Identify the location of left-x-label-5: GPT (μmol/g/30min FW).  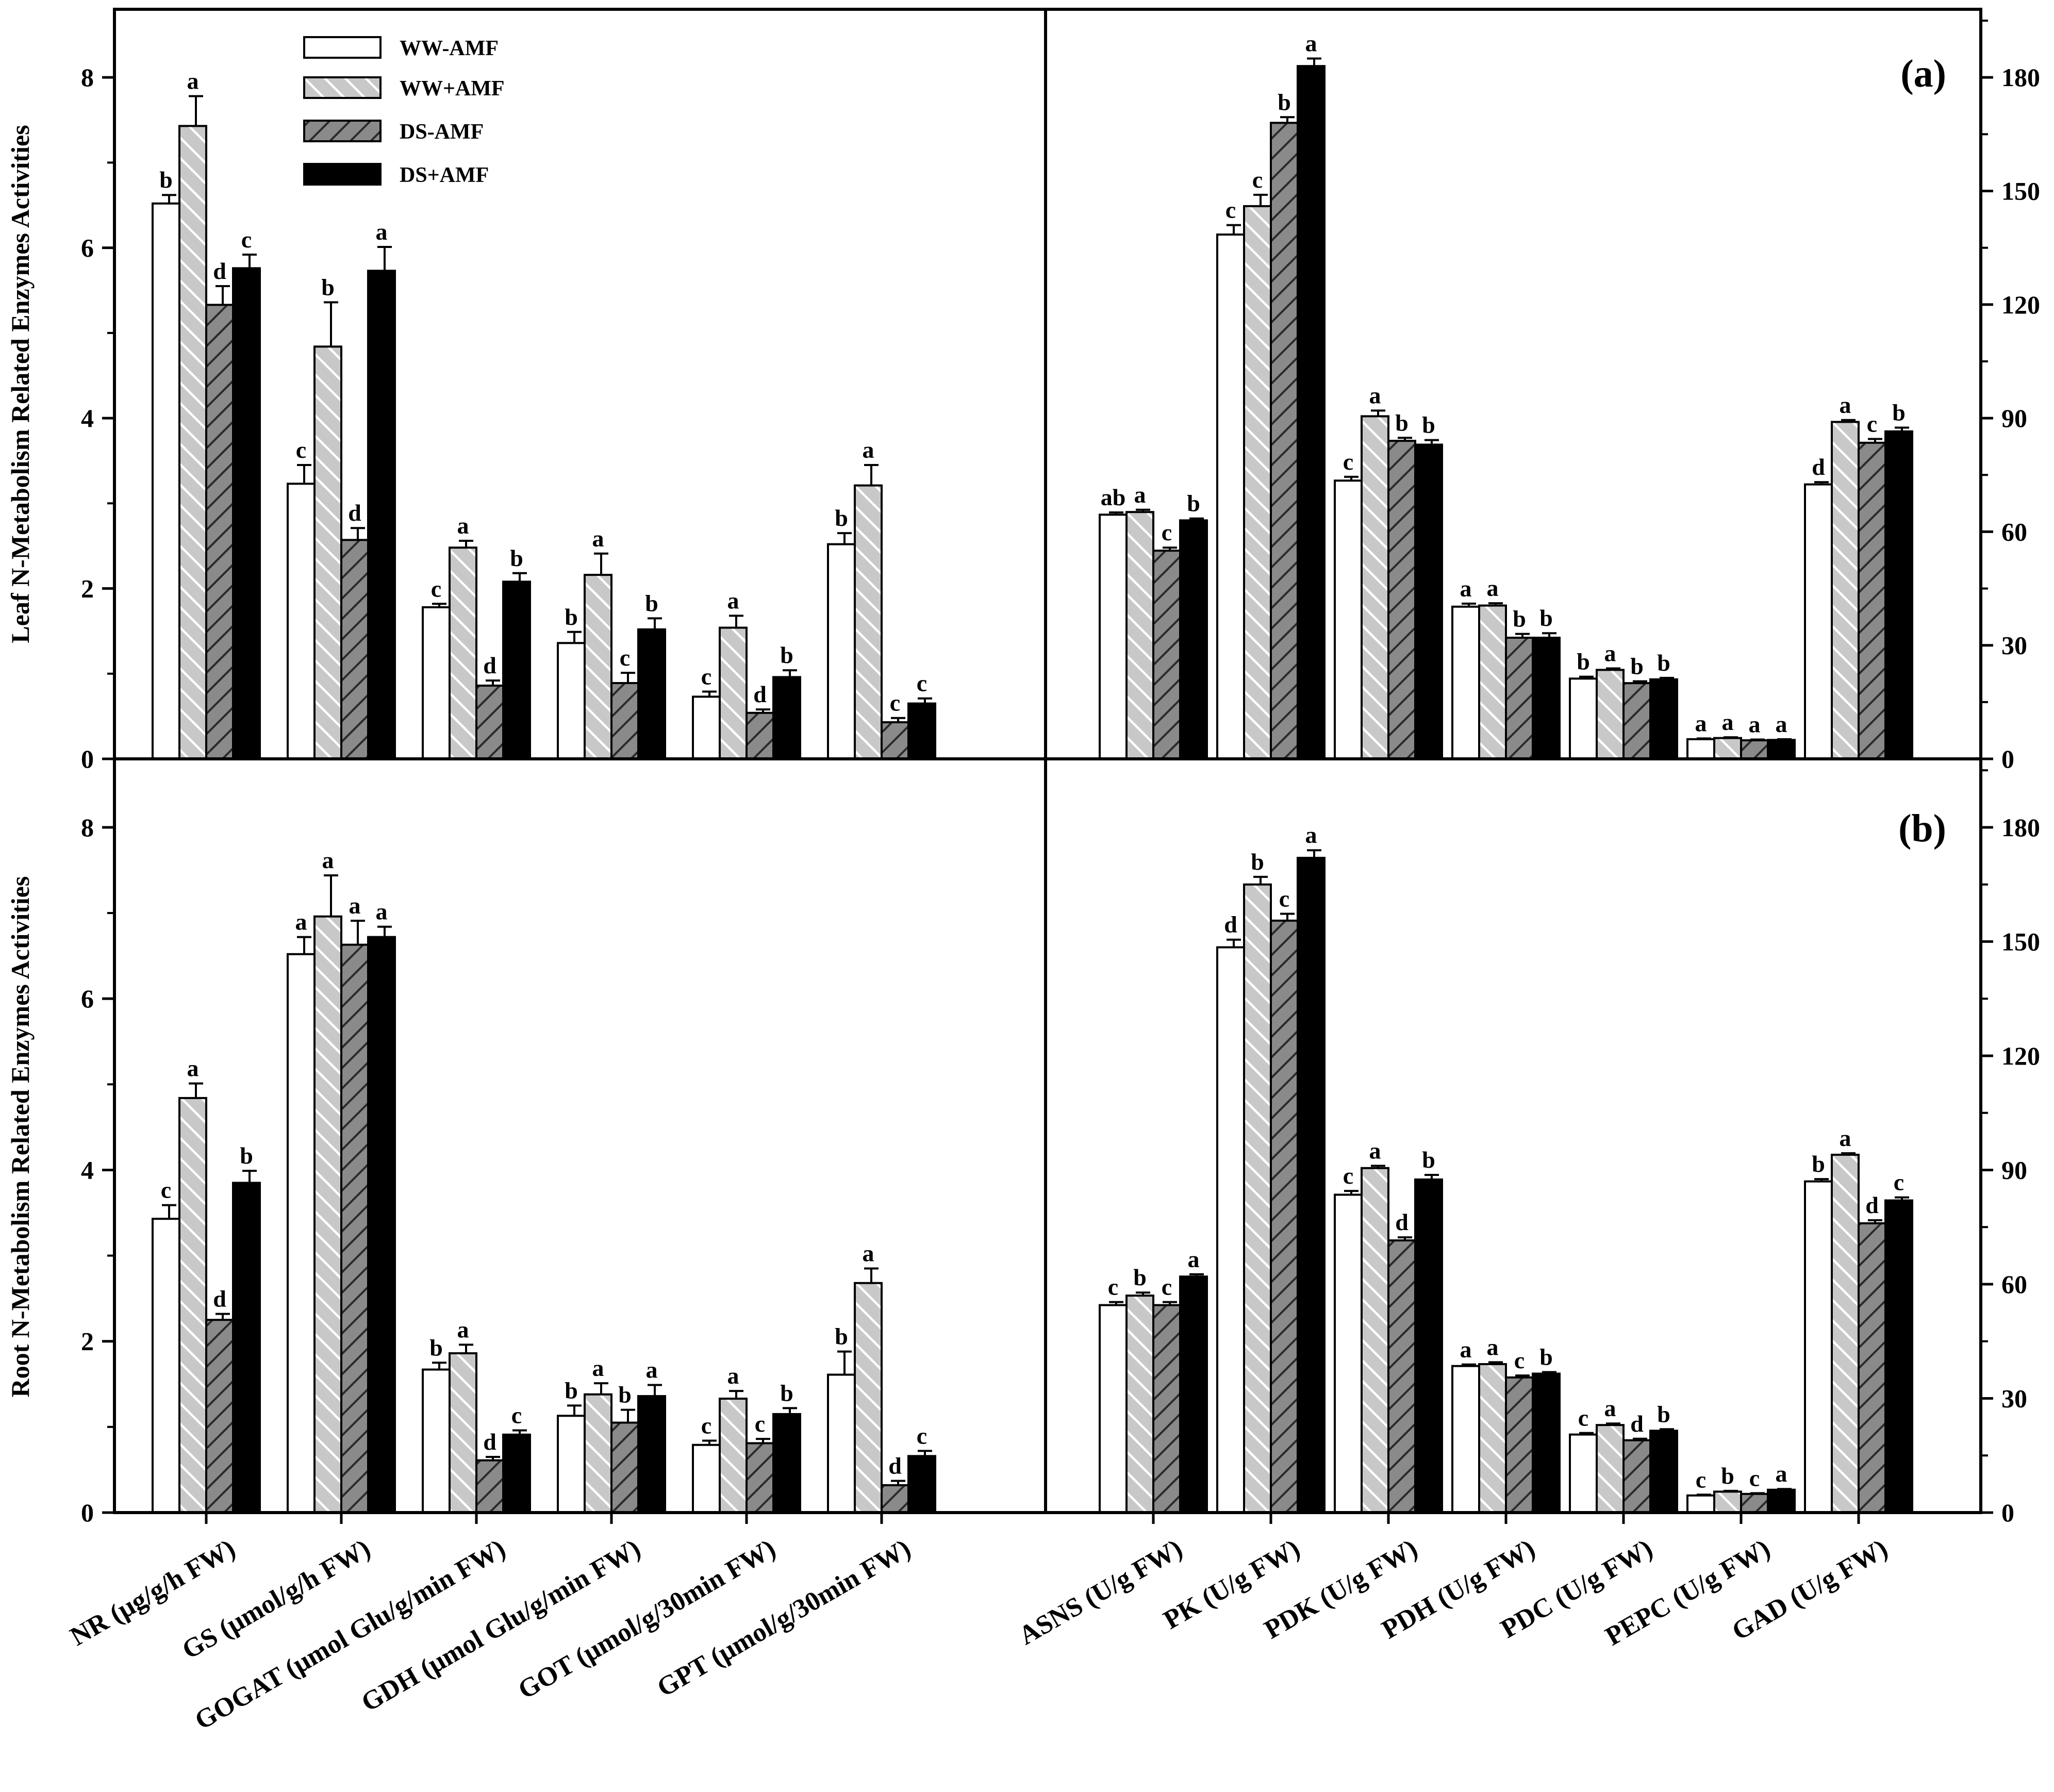
(784, 1619).